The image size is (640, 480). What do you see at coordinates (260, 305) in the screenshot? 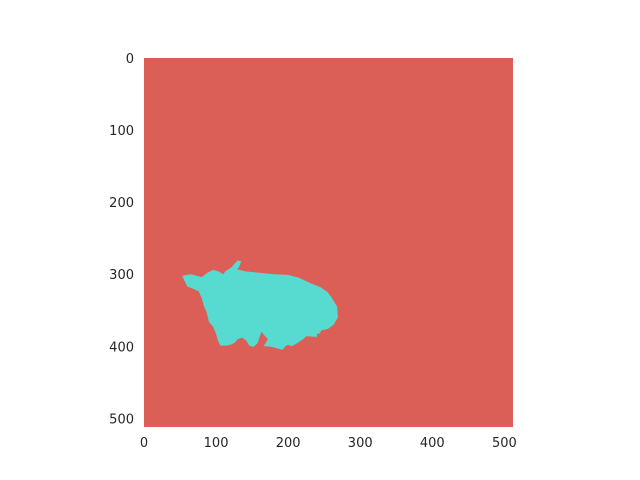
I see `foreground-mask-region` at bounding box center [260, 305].